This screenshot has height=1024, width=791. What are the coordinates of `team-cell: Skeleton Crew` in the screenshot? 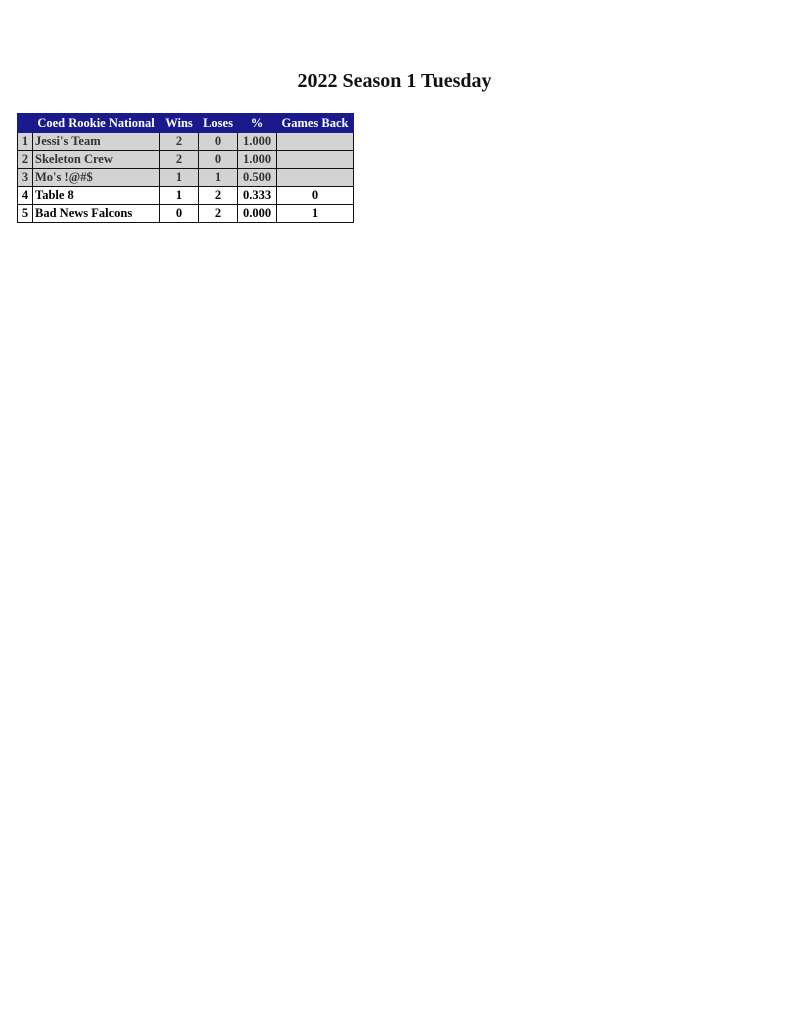 It's located at (96, 159).